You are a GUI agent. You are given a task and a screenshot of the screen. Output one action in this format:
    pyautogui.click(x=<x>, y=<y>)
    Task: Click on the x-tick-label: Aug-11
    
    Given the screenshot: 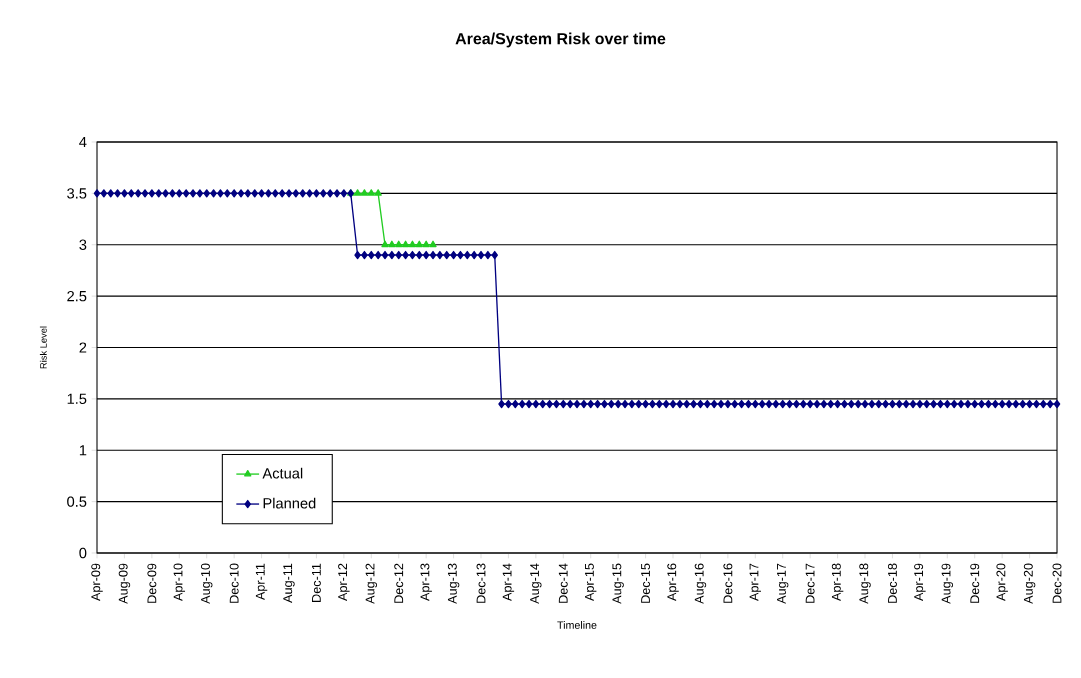 What is the action you would take?
    pyautogui.click(x=289, y=583)
    